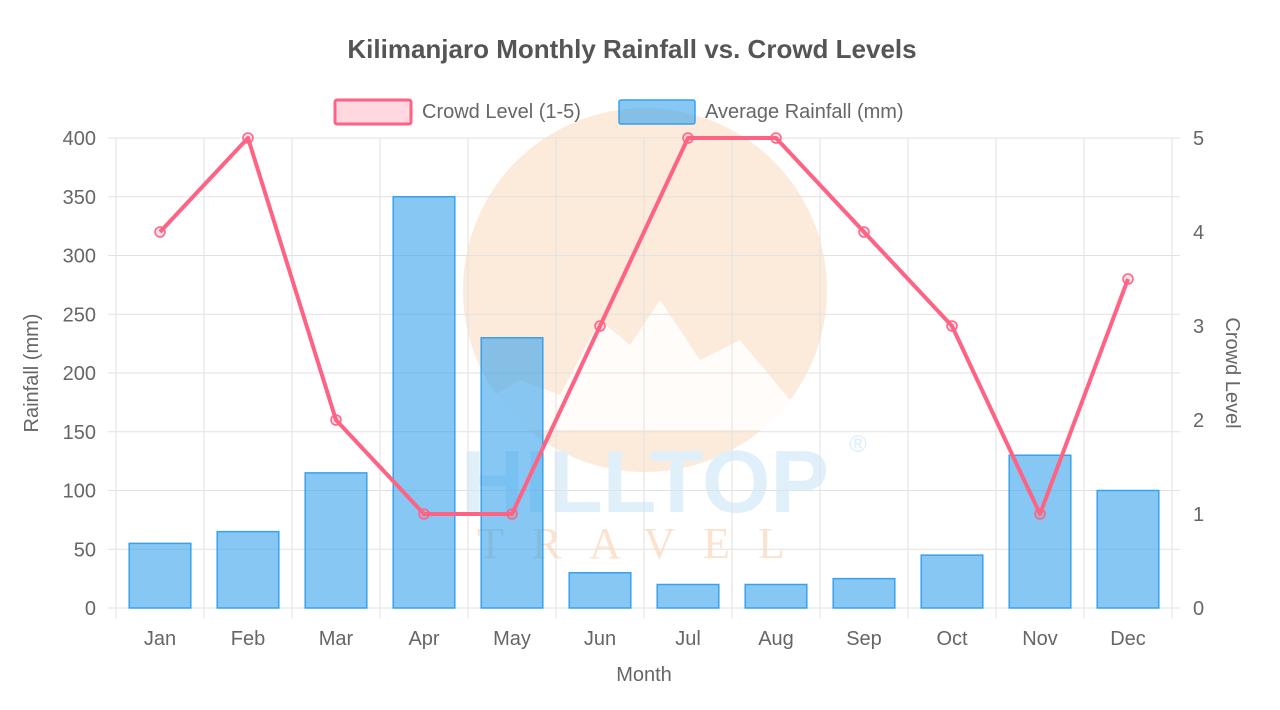 The image size is (1280, 710). Describe the element at coordinates (512, 639) in the screenshot. I see `x-tick-label: May` at that location.